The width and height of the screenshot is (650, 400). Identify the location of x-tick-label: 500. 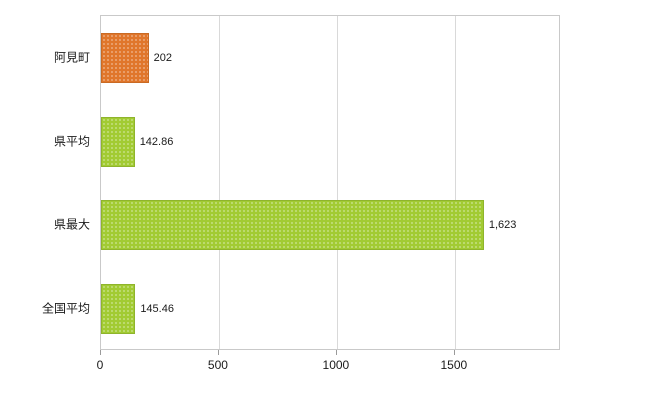
(217, 365).